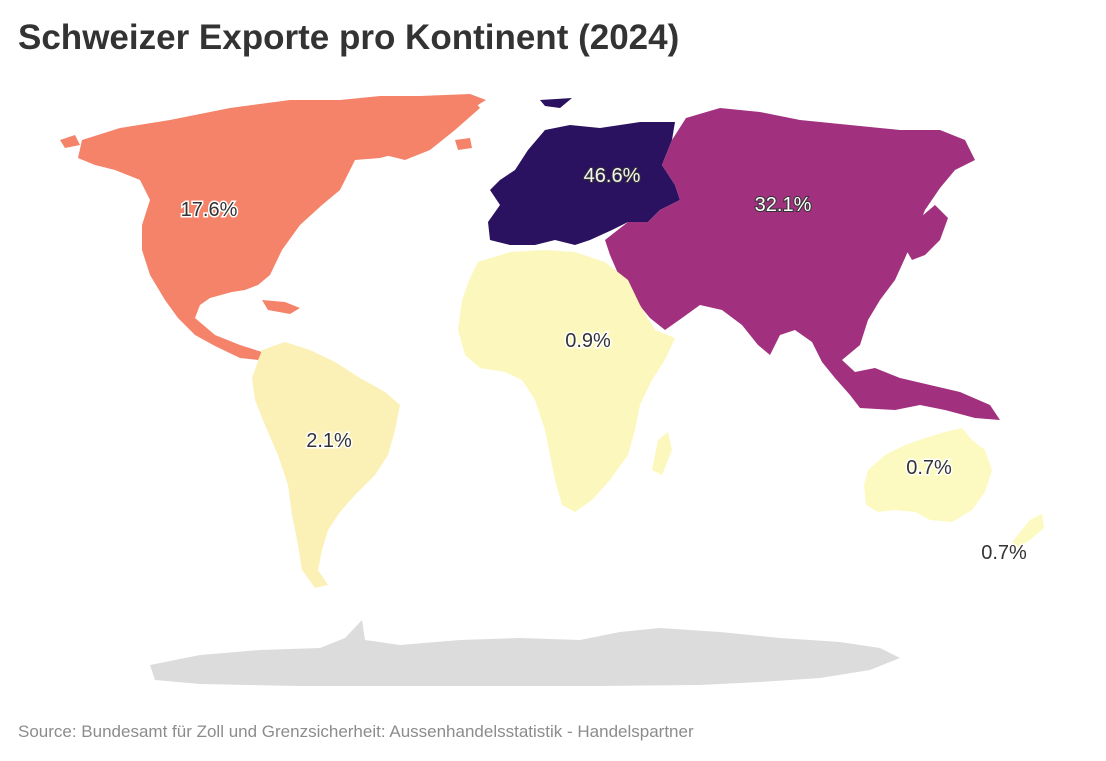  Describe the element at coordinates (525, 653) in the screenshot. I see `region-antarctica` at that location.